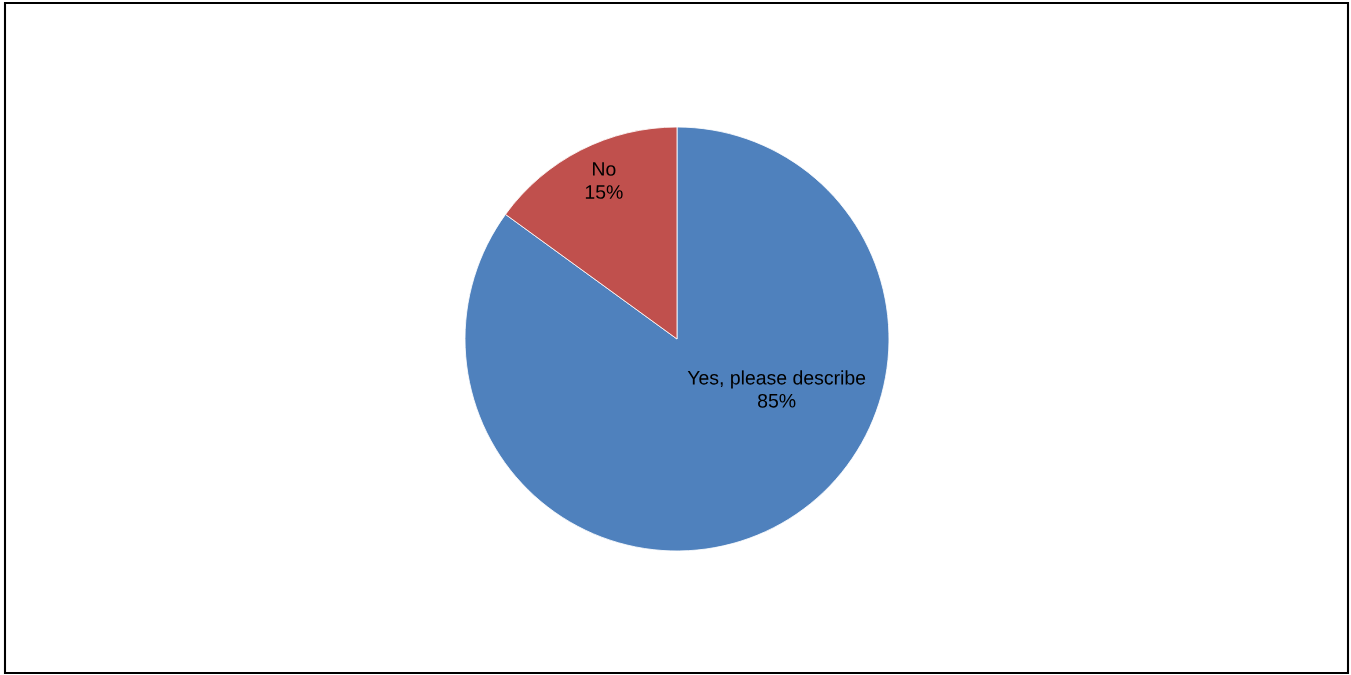 The width and height of the screenshot is (1351, 675). What do you see at coordinates (604, 192) in the screenshot?
I see `data-label: 15%` at bounding box center [604, 192].